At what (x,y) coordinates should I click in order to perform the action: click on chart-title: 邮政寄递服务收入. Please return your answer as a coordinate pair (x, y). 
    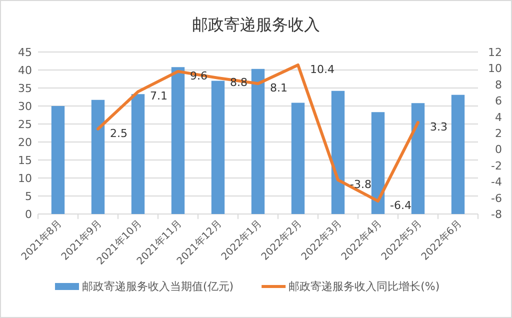
    Looking at the image, I should click on (256, 24).